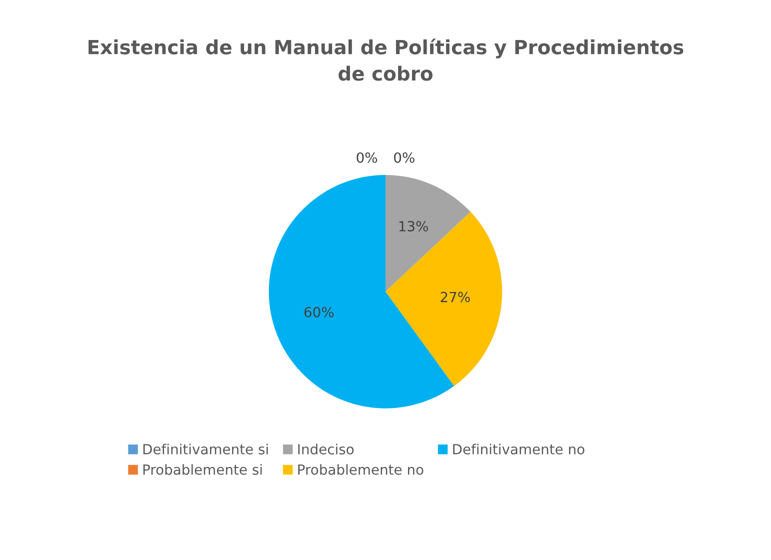 This screenshot has width=771, height=560. What do you see at coordinates (386, 59) in the screenshot?
I see `chart-title: Existencia de un Manual de Políticas y Procedimientos de cobro` at bounding box center [386, 59].